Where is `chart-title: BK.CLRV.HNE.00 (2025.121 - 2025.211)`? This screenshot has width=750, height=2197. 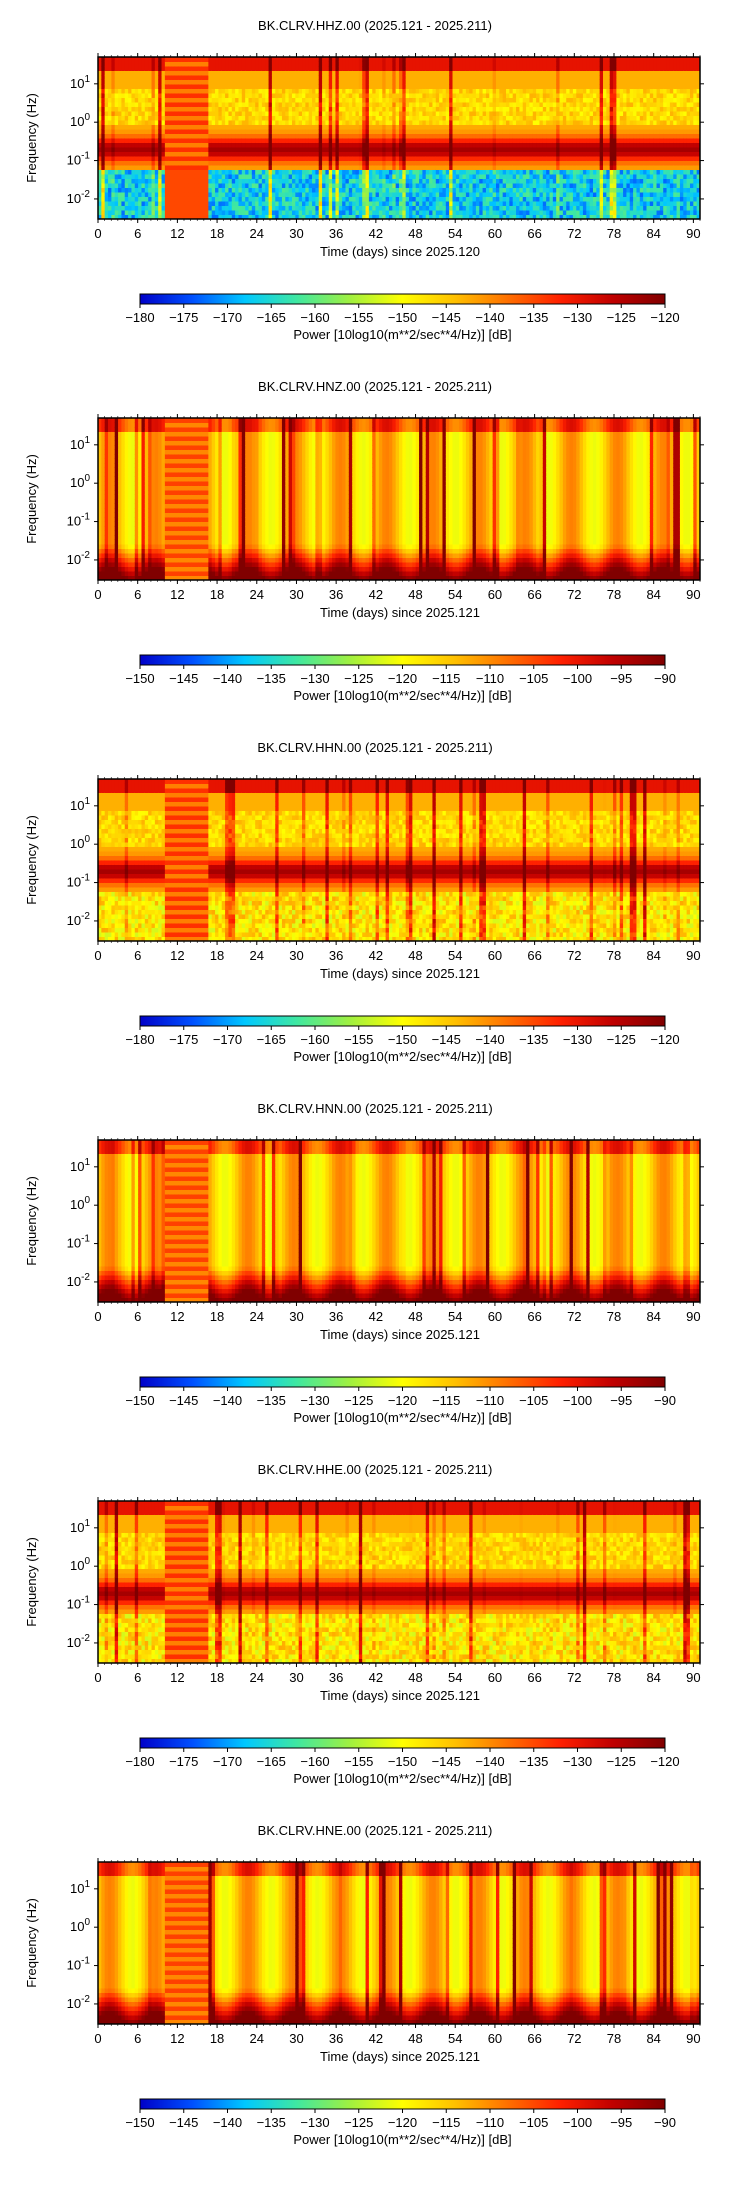
chart-title: BK.CLRV.HNE.00 (2025.121 - 2025.211) is located at coordinates (375, 1830).